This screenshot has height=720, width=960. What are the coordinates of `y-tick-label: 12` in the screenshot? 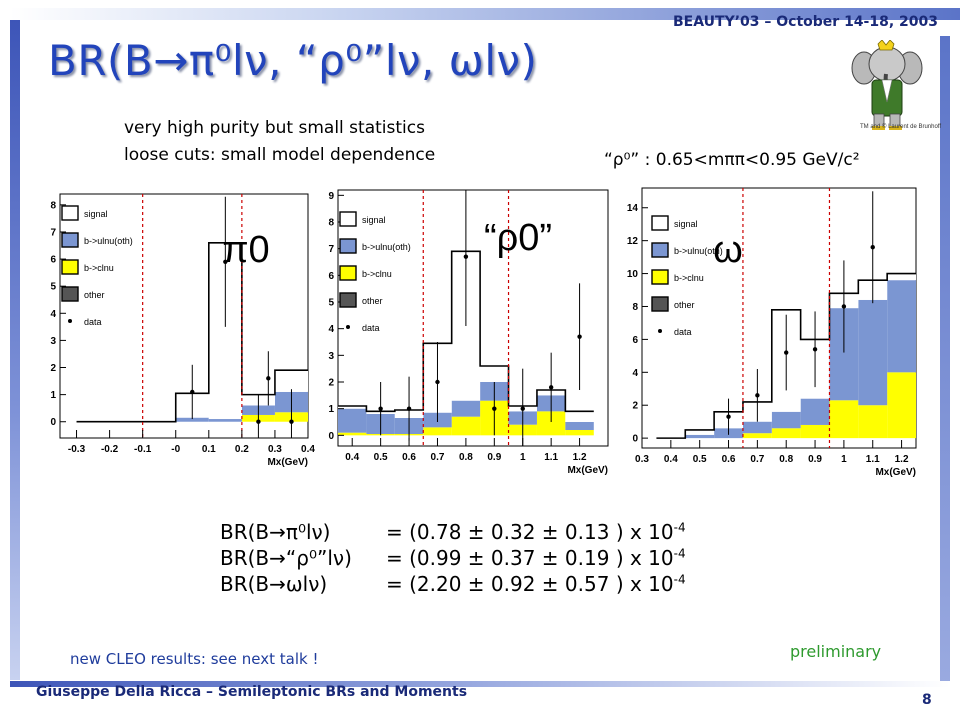 It's located at (633, 241).